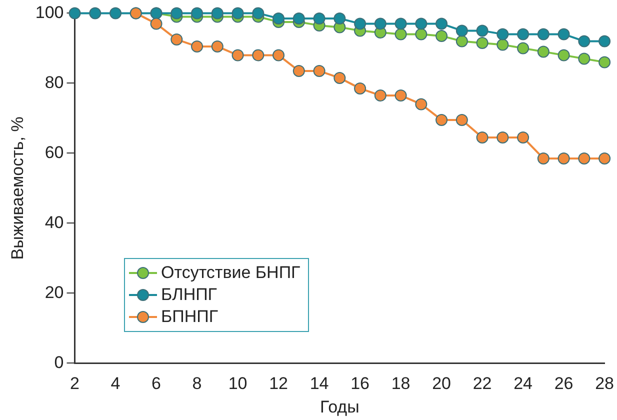  Describe the element at coordinates (340, 406) in the screenshot. I see `x-axis-title: Годы` at that location.